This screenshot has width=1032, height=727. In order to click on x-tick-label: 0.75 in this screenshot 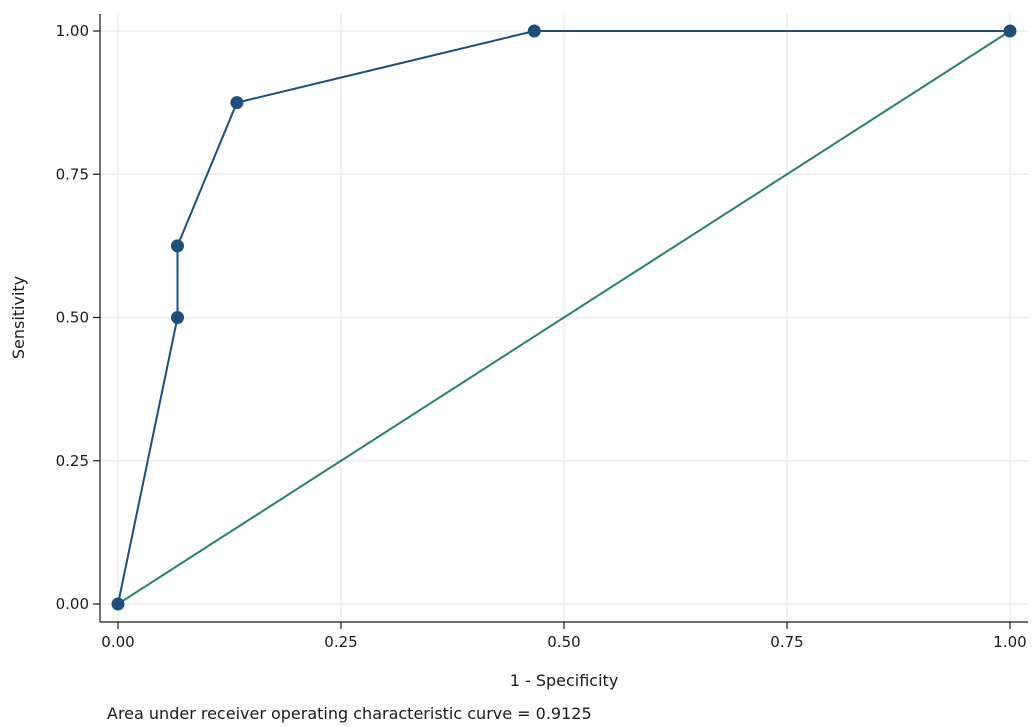, I will do `click(786, 642)`.